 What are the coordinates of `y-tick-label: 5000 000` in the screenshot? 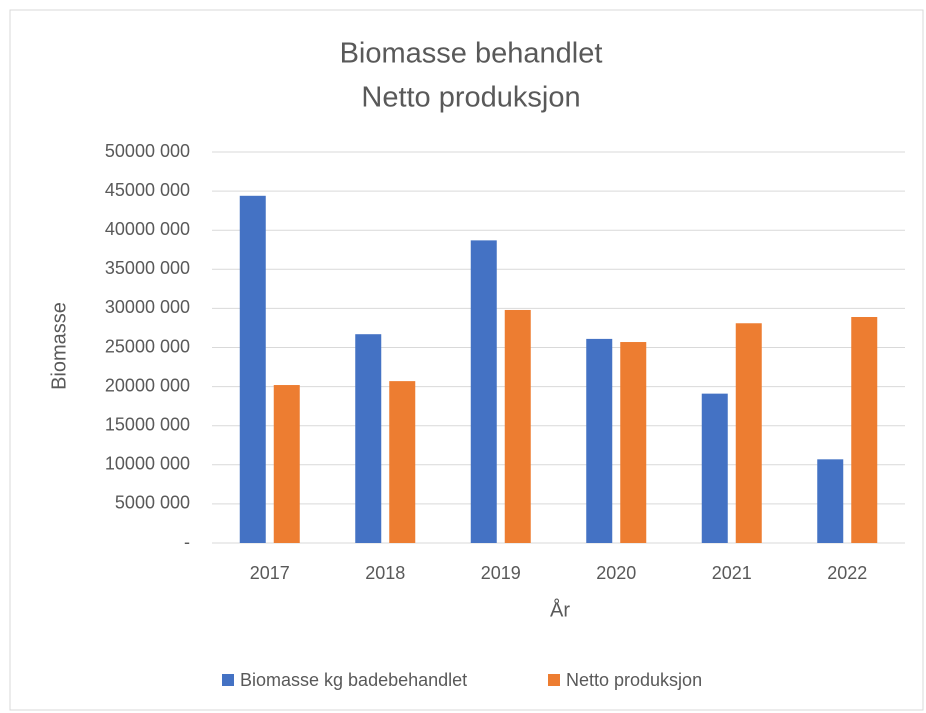 It's located at (152, 503).